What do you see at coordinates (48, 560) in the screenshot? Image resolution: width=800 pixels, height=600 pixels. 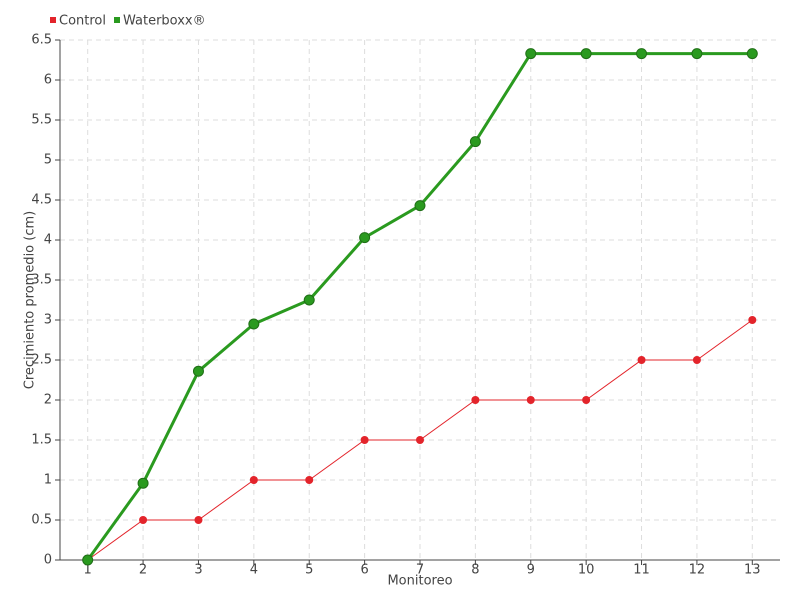 I see `y-tick-label: 0` at bounding box center [48, 560].